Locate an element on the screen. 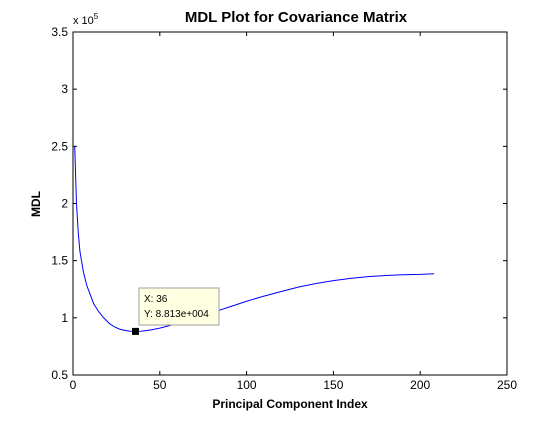  y-tick-label: 3 is located at coordinates (64, 89).